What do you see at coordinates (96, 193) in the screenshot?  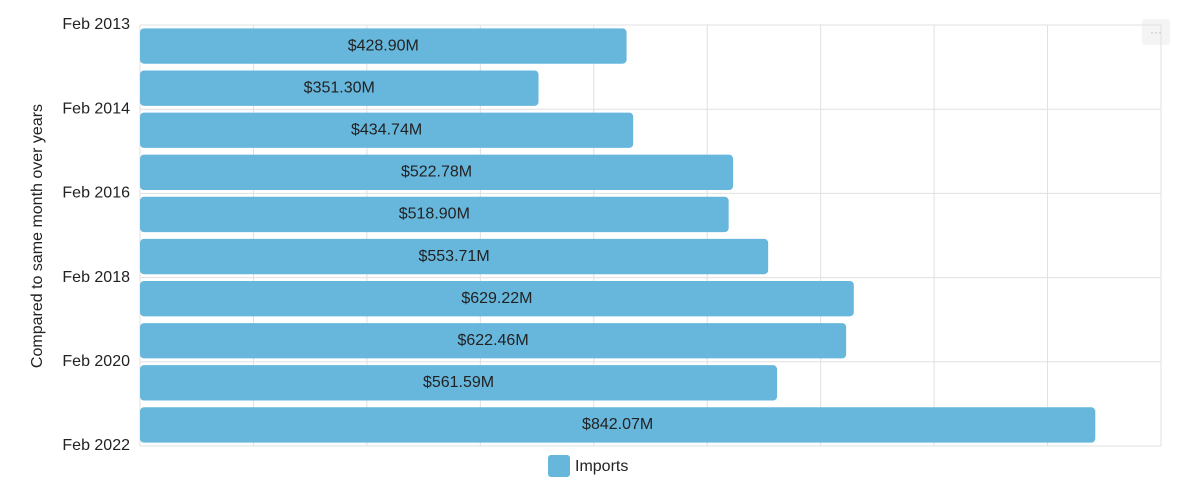 I see `y-tick-label: Feb 2016` at bounding box center [96, 193].